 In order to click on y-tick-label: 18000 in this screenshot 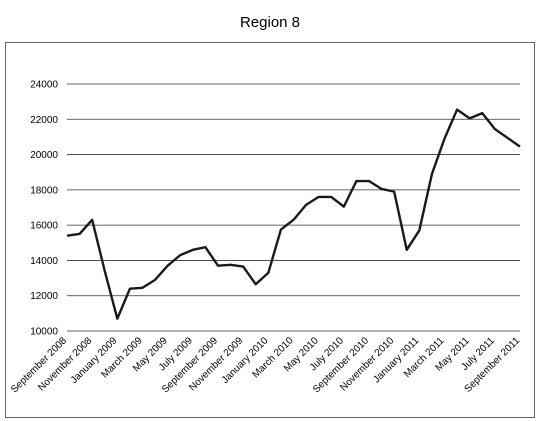, I will do `click(44, 190)`.